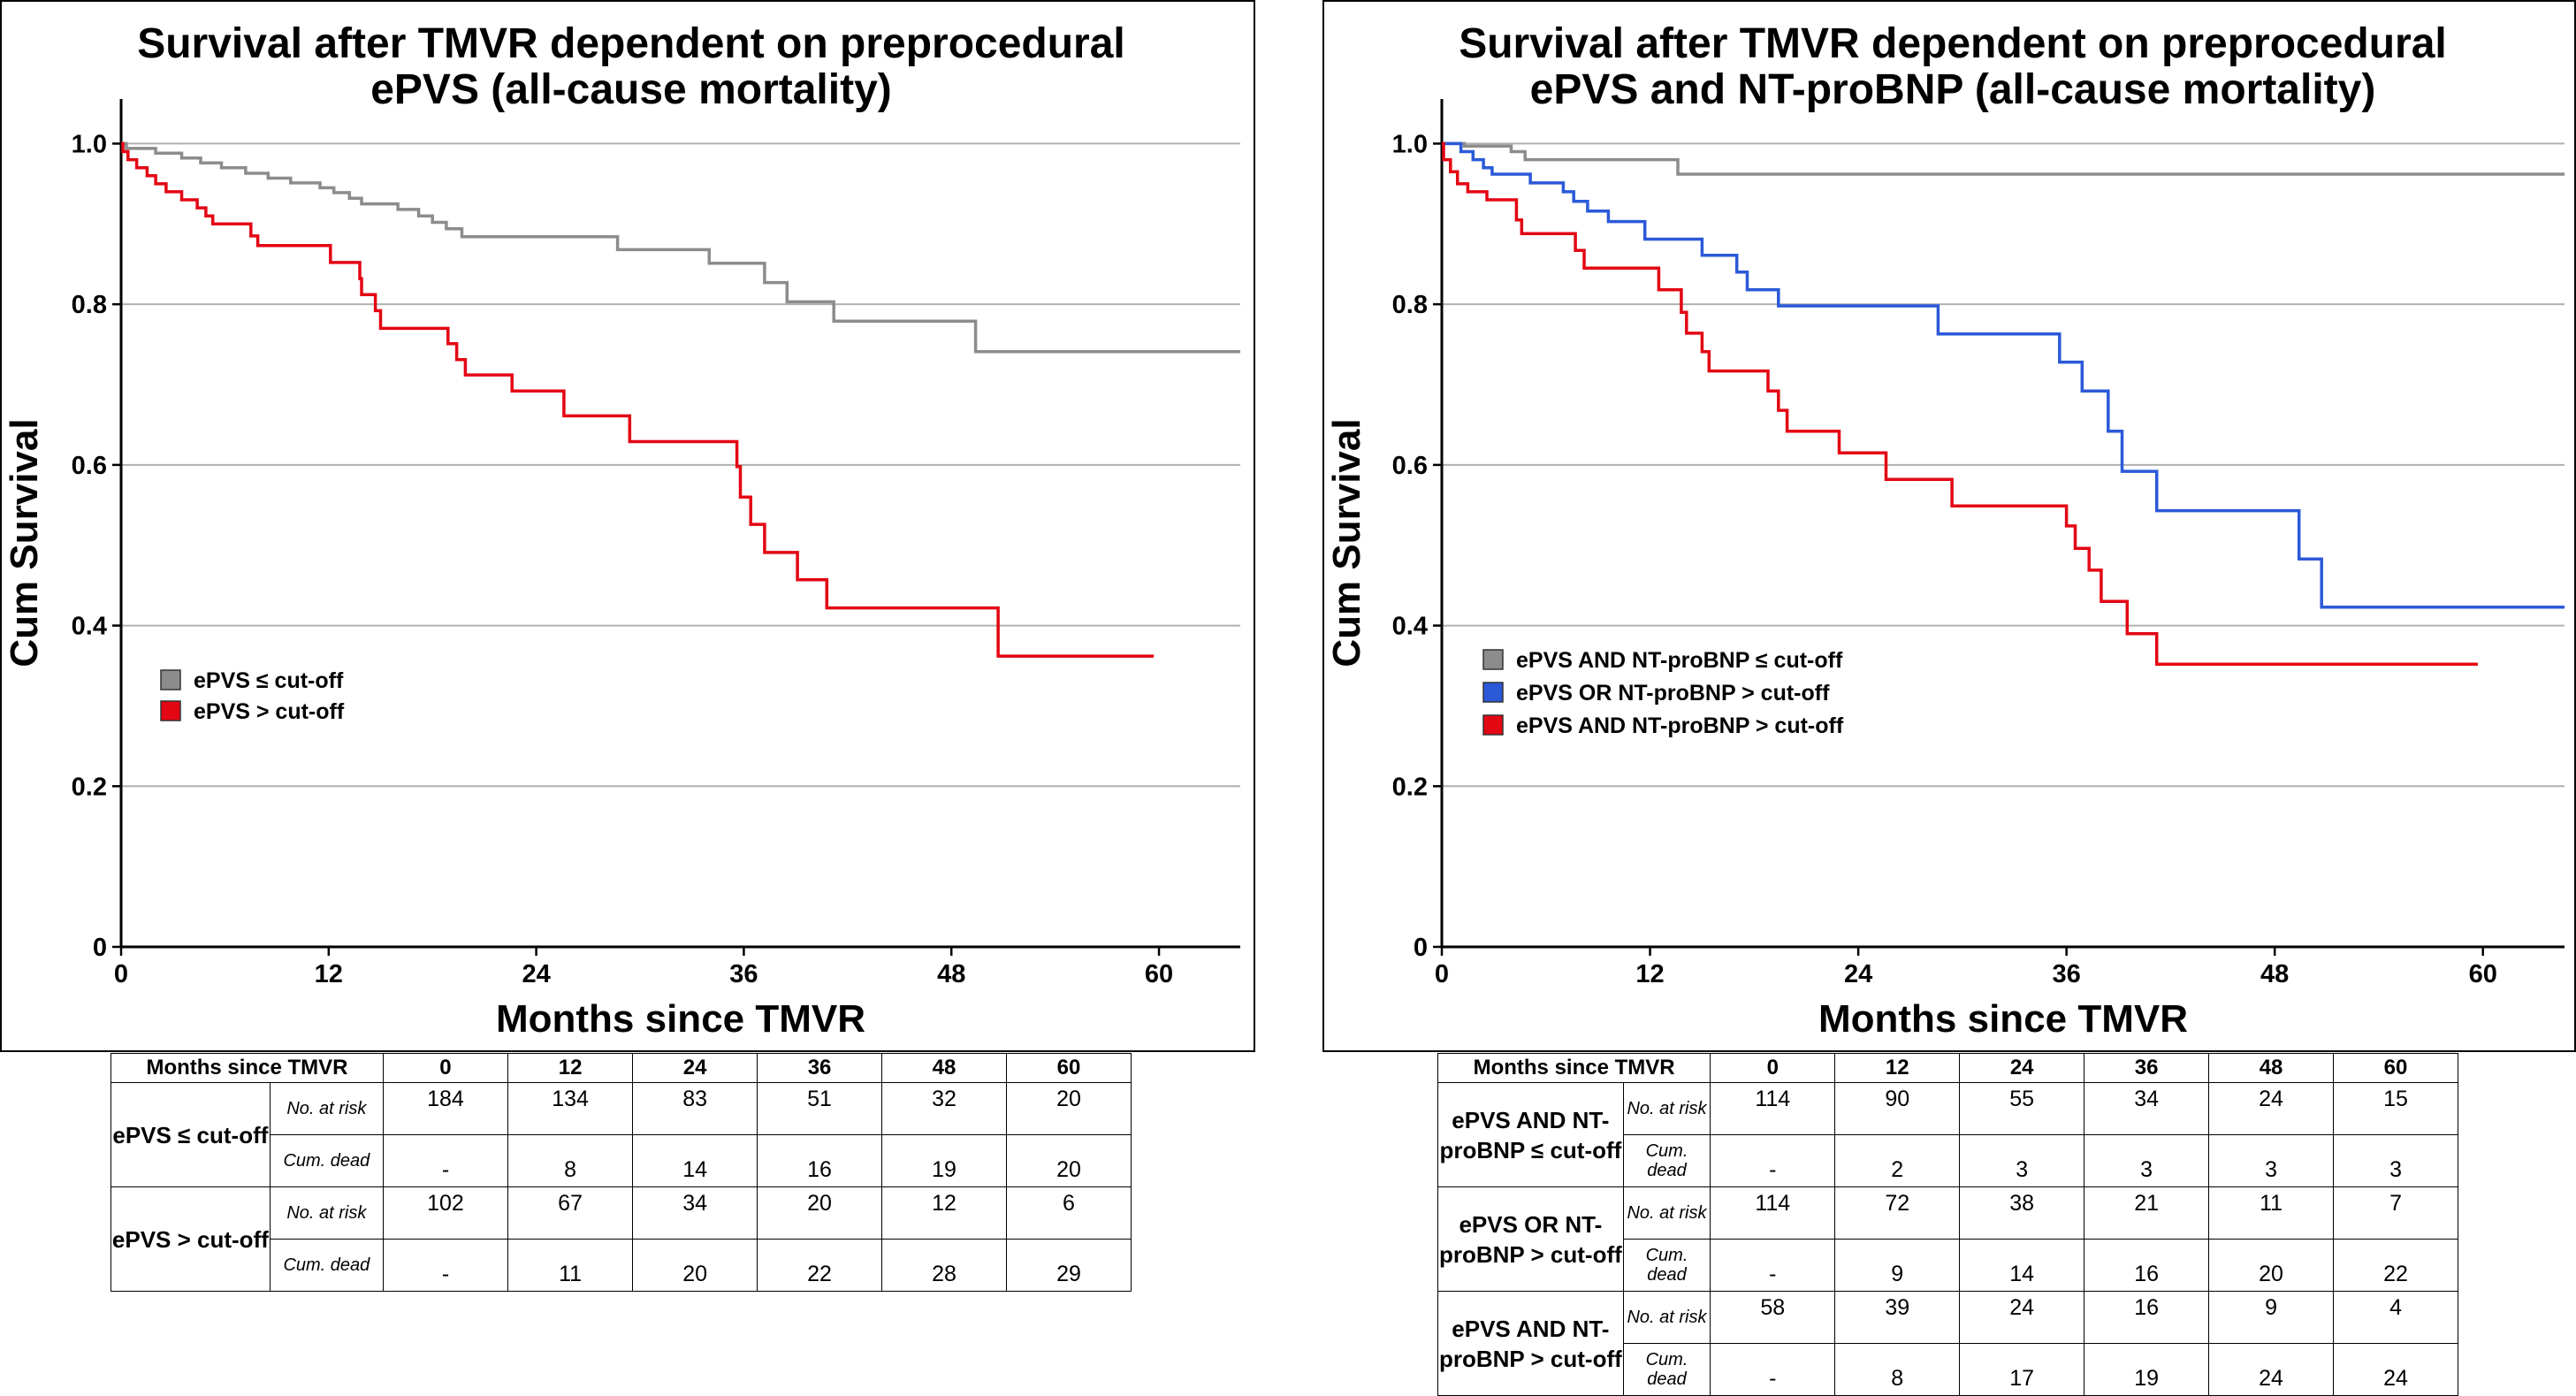 The height and width of the screenshot is (1396, 2576). What do you see at coordinates (1680, 725) in the screenshot?
I see `legend-label: ePVS AND NT-proBNP > cut-off` at bounding box center [1680, 725].